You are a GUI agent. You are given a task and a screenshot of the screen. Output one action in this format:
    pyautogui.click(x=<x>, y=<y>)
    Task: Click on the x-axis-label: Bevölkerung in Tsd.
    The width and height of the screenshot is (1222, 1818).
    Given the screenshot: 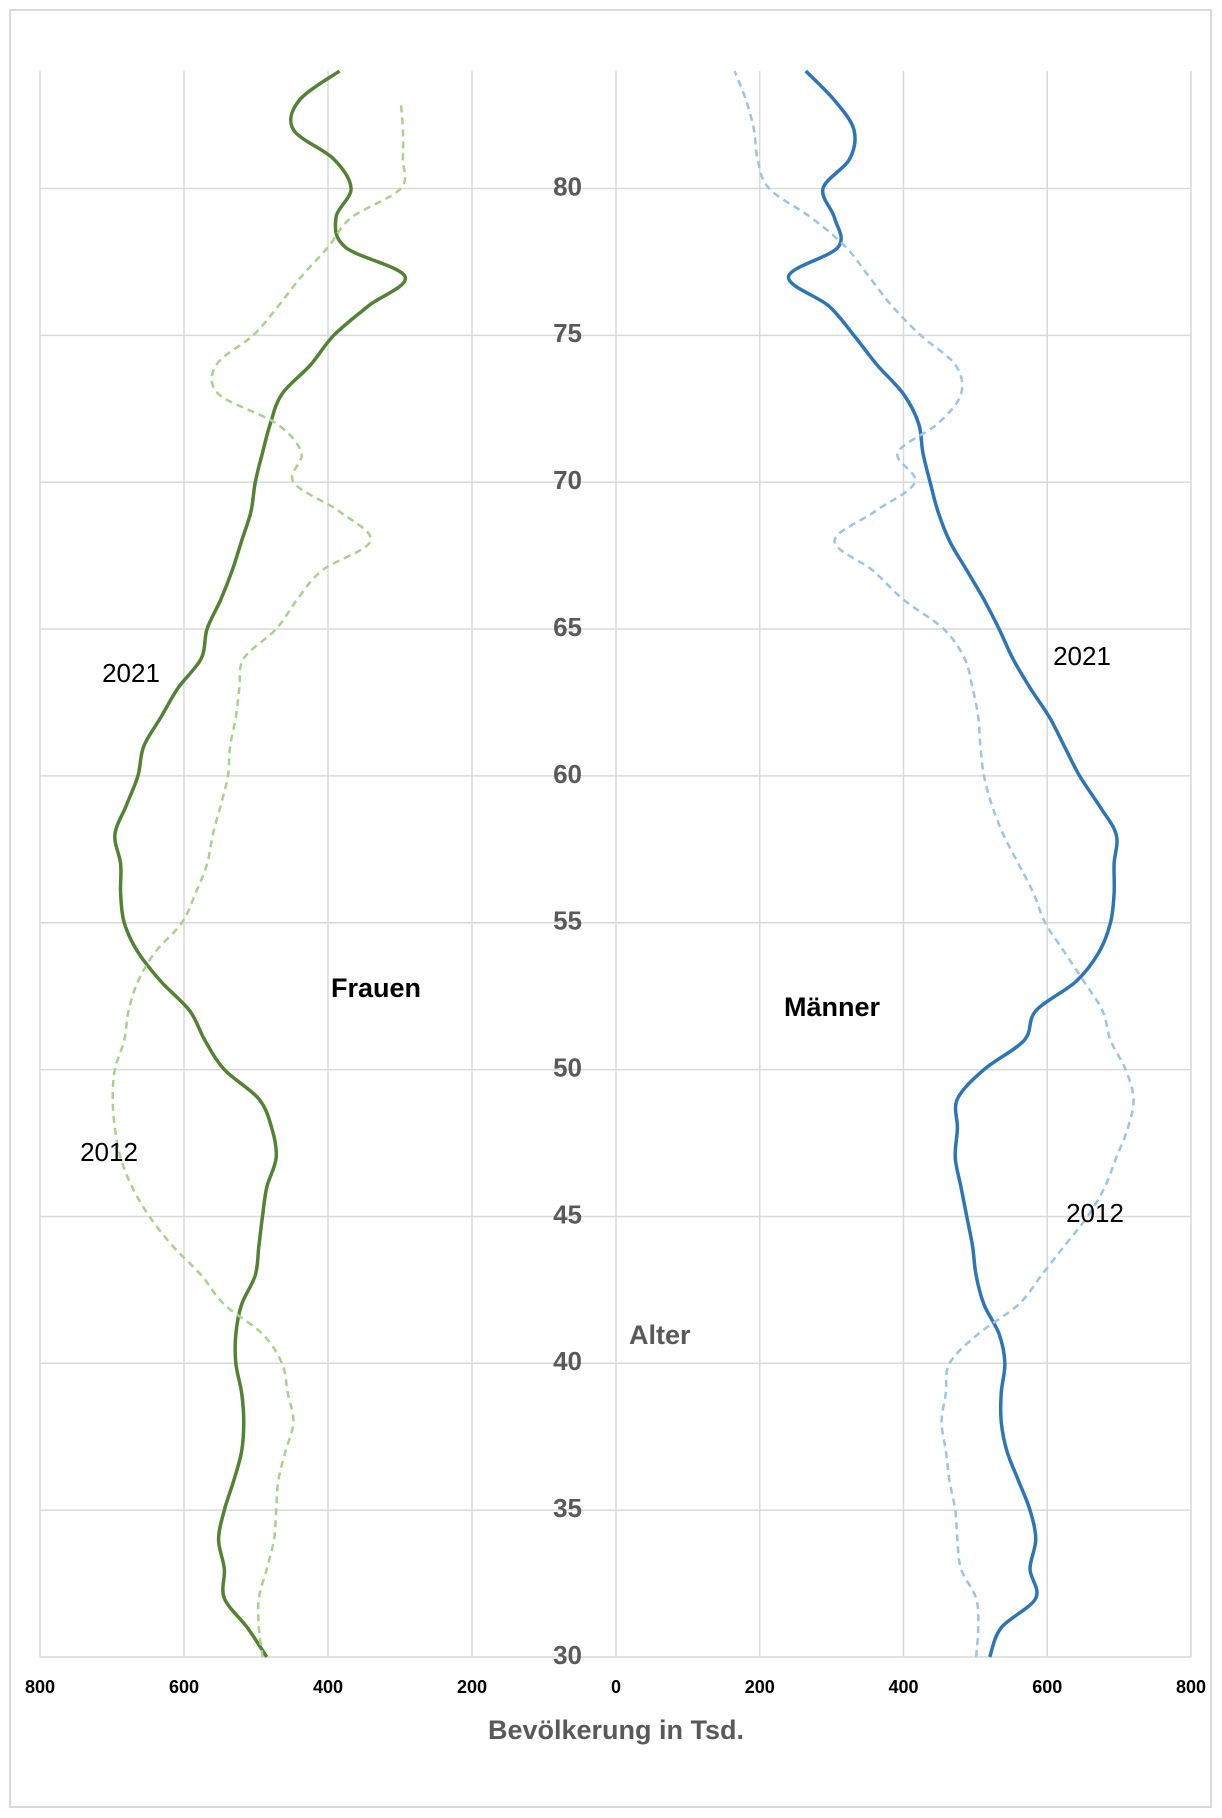 What is the action you would take?
    pyautogui.click(x=616, y=1730)
    